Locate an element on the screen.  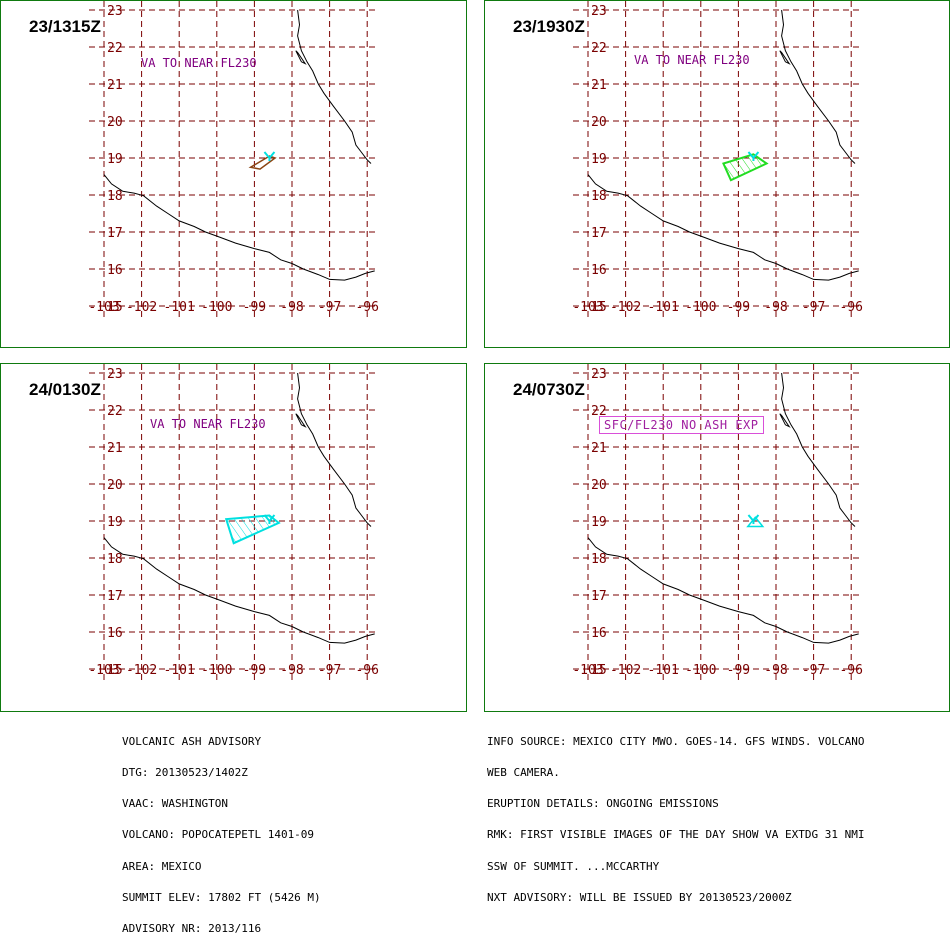
advisory-line: VOLCANIC ASH ADVISORY is located at coordinates (192, 741).